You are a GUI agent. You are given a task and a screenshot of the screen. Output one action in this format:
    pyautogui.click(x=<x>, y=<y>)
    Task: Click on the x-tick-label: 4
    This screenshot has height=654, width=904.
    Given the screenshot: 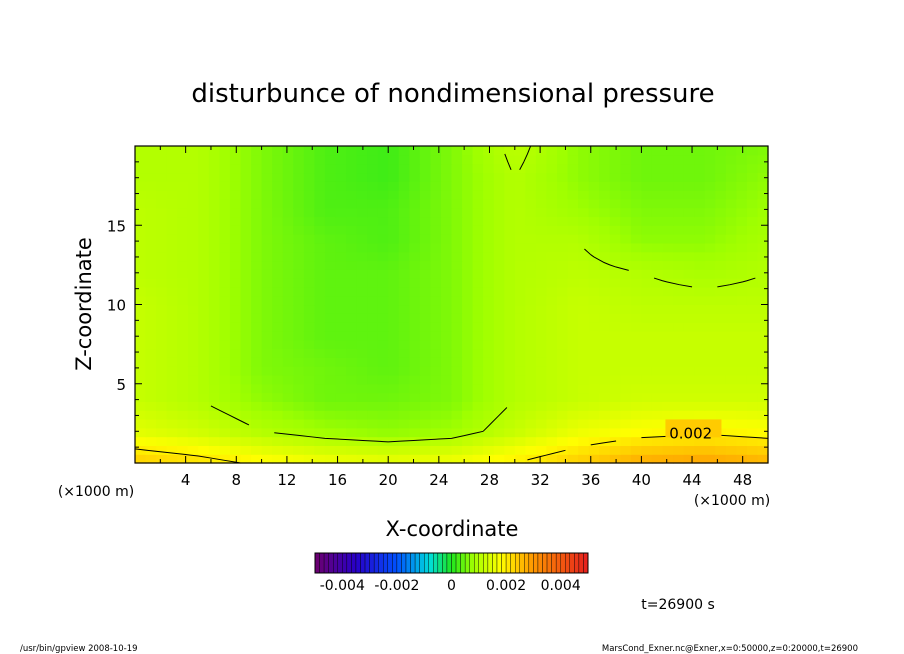 What is the action you would take?
    pyautogui.click(x=186, y=480)
    